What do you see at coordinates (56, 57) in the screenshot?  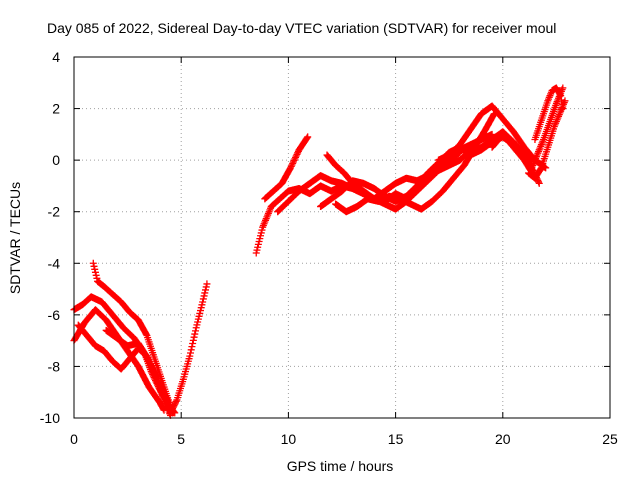 I see `y-tick-label-7: 4` at bounding box center [56, 57].